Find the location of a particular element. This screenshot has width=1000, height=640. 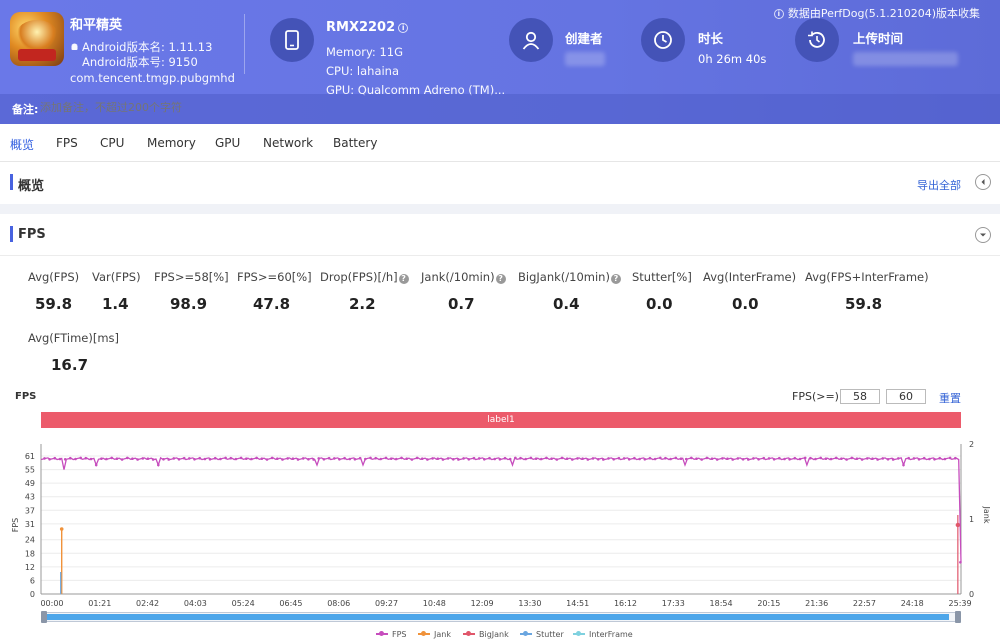

remark-input is located at coordinates (190, 107).